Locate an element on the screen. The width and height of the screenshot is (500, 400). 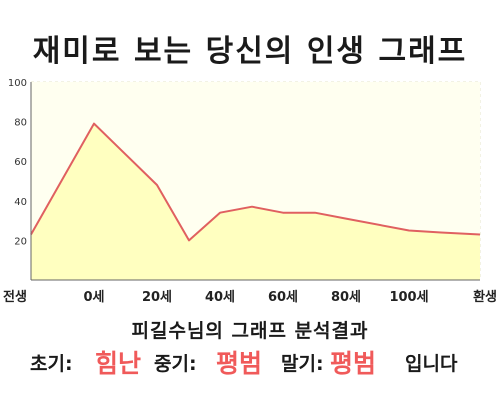
early-stage-value: 힘난 is located at coordinates (118, 363).